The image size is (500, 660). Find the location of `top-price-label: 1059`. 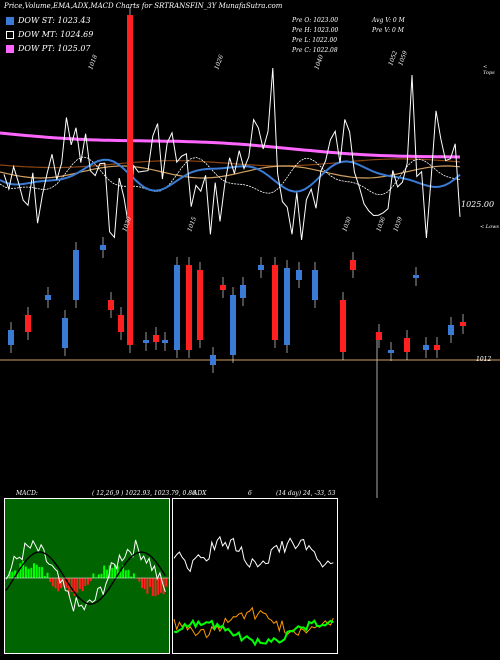

top-price-label: 1059 is located at coordinates (403, 58).